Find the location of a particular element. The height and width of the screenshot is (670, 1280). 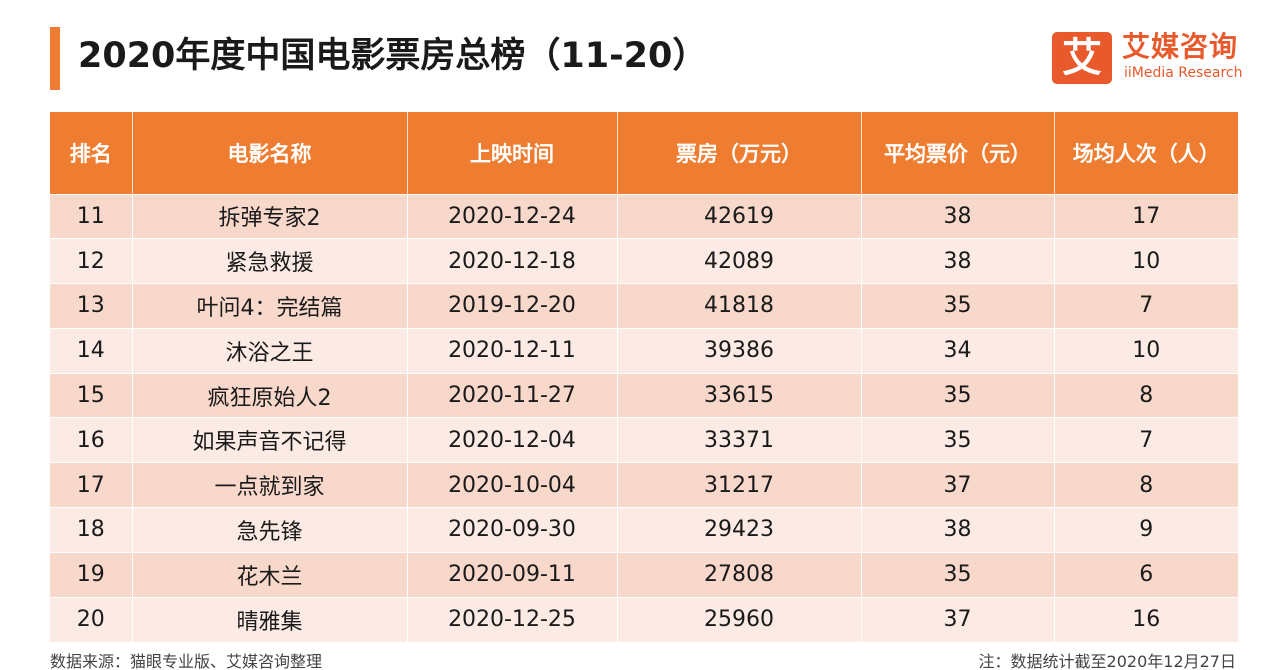

cell-avg-attendance: 17 is located at coordinates (1146, 216).